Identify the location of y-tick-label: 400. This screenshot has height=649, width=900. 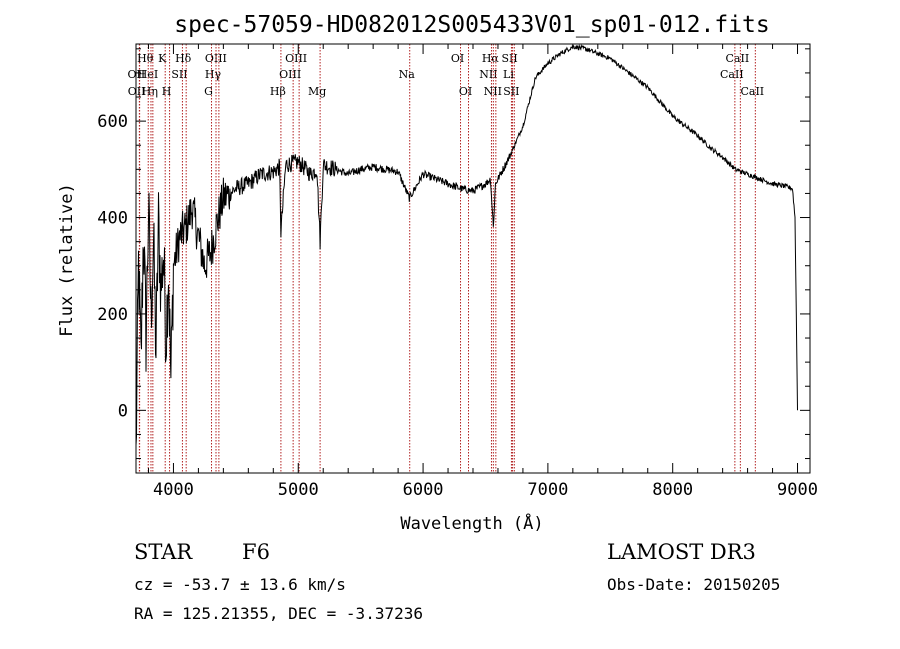
(112, 219).